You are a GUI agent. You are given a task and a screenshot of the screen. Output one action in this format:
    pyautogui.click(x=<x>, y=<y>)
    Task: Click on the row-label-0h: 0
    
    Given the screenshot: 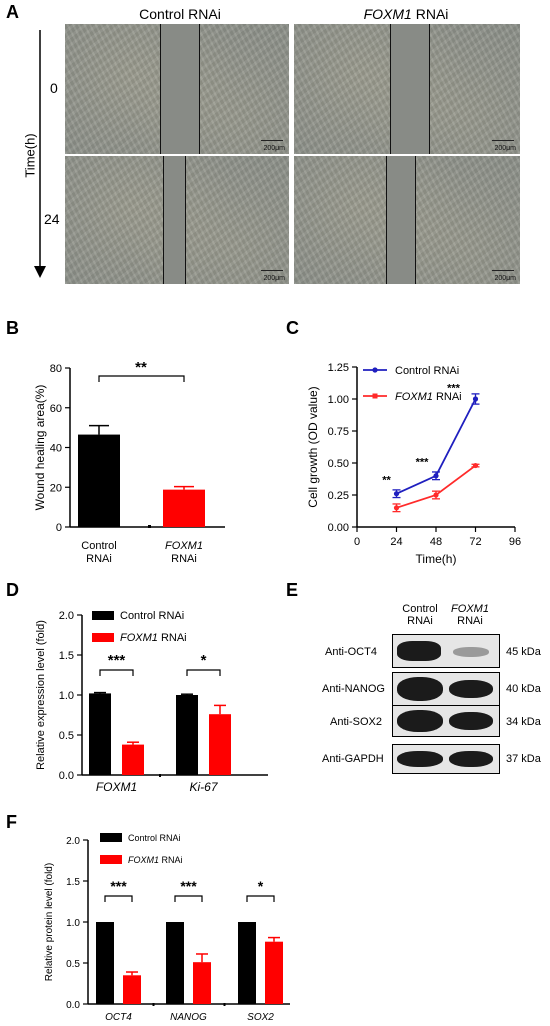 What is the action you would take?
    pyautogui.click(x=54, y=88)
    